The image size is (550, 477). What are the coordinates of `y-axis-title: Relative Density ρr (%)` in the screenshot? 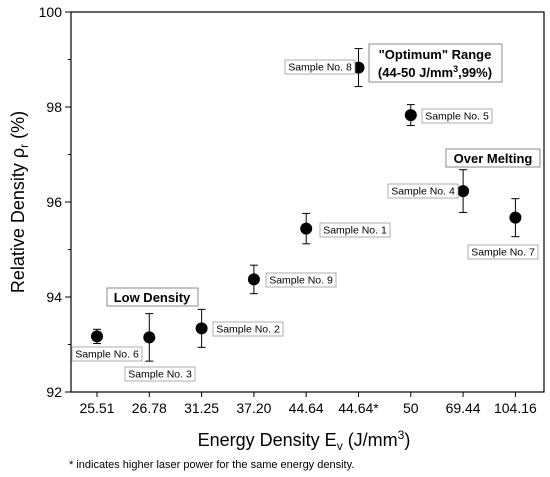 It's located at (19, 202).